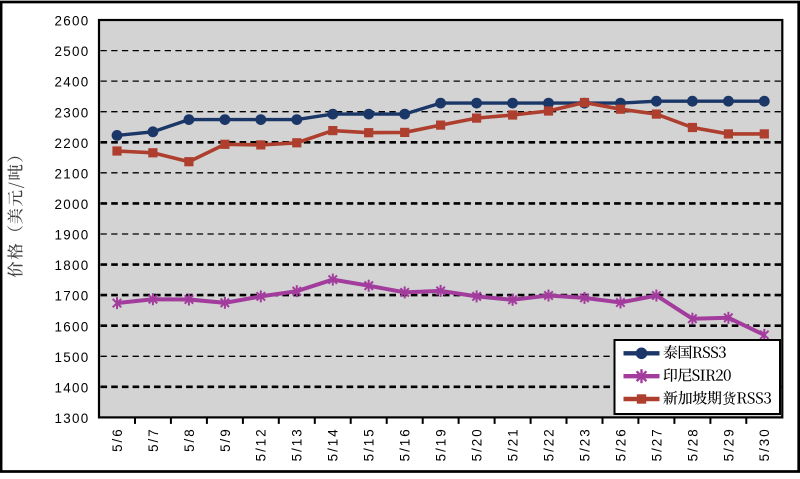 The image size is (800, 479). Describe the element at coordinates (764, 444) in the screenshot. I see `svg-text: 5/30` at that location.